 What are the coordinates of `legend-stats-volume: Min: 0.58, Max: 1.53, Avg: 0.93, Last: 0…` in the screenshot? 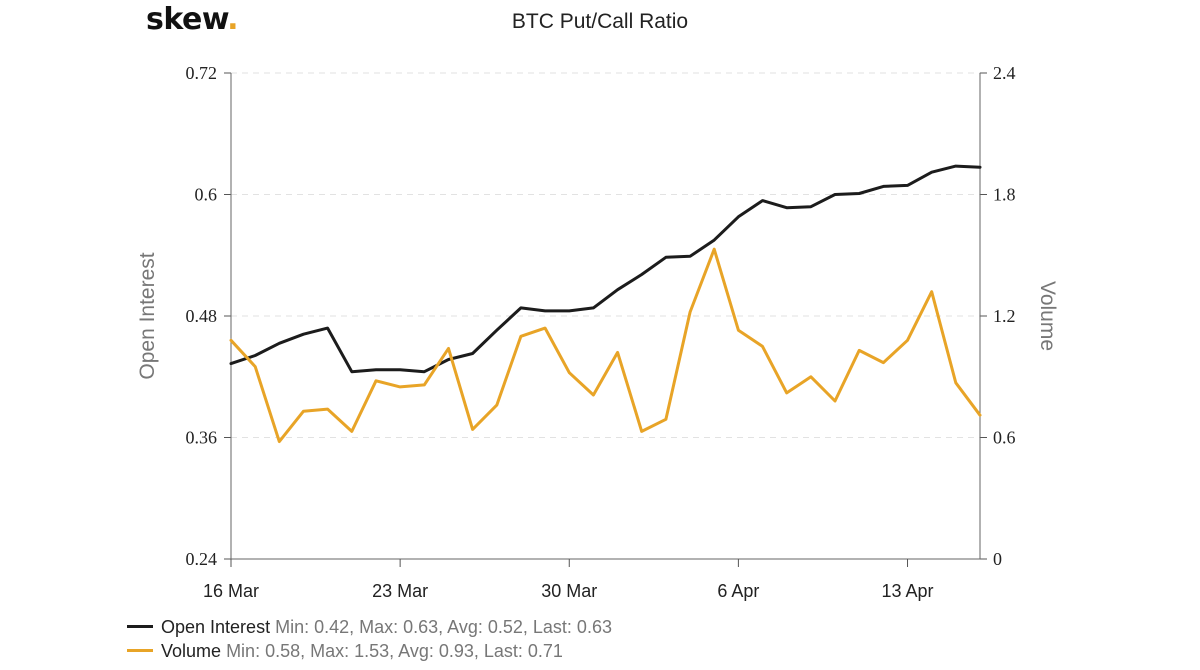 It's located at (394, 651).